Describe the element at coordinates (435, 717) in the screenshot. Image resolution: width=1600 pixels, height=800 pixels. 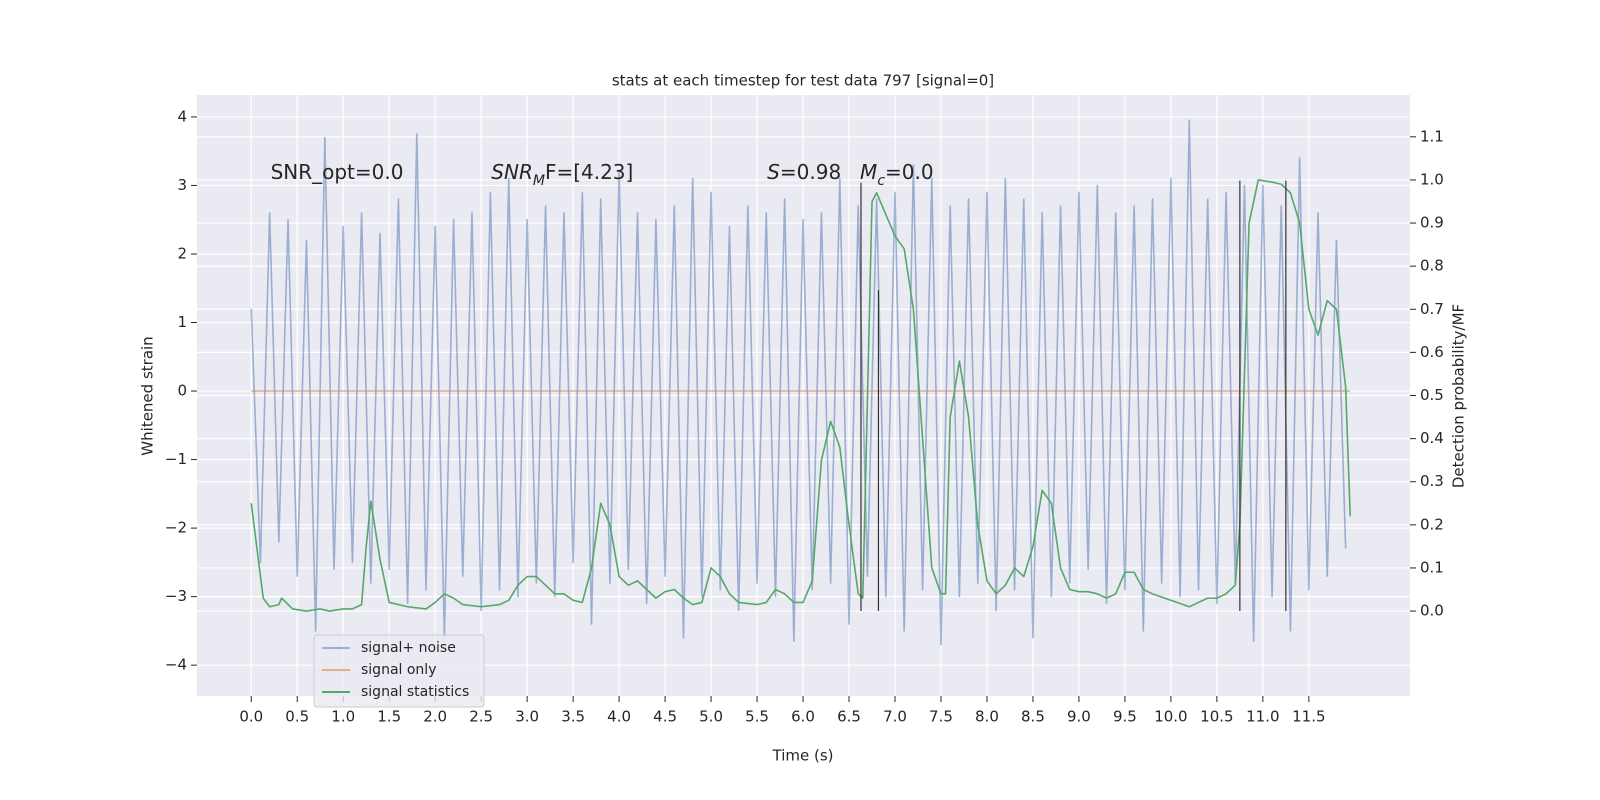
I see `x-tick-label: 2.0` at that location.